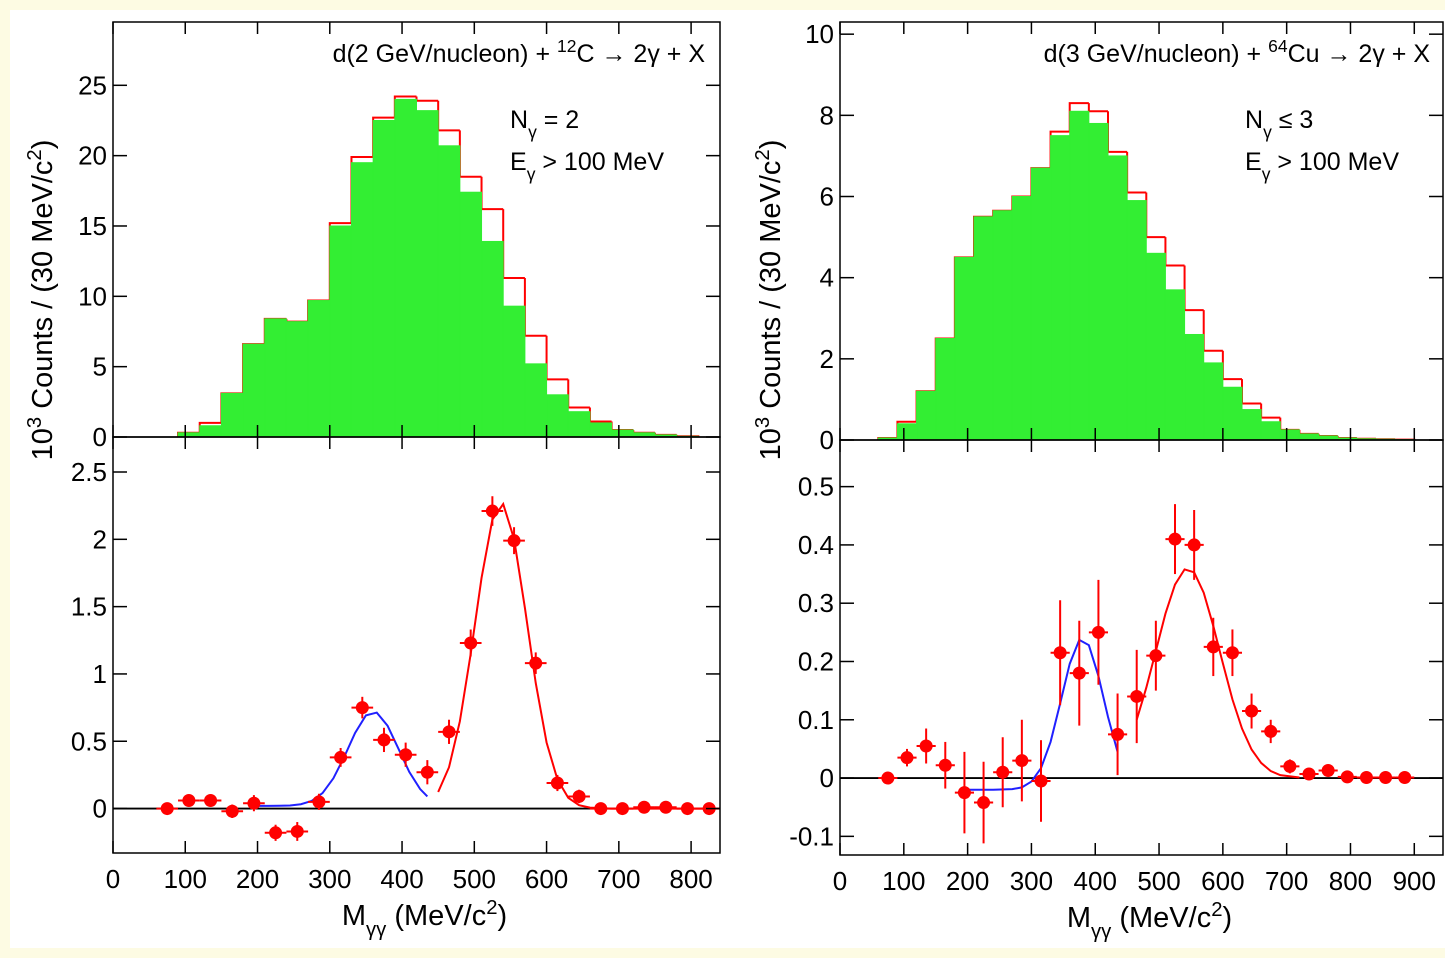 The height and width of the screenshot is (958, 1445). I want to click on x-tick-label: 200, so click(967, 881).